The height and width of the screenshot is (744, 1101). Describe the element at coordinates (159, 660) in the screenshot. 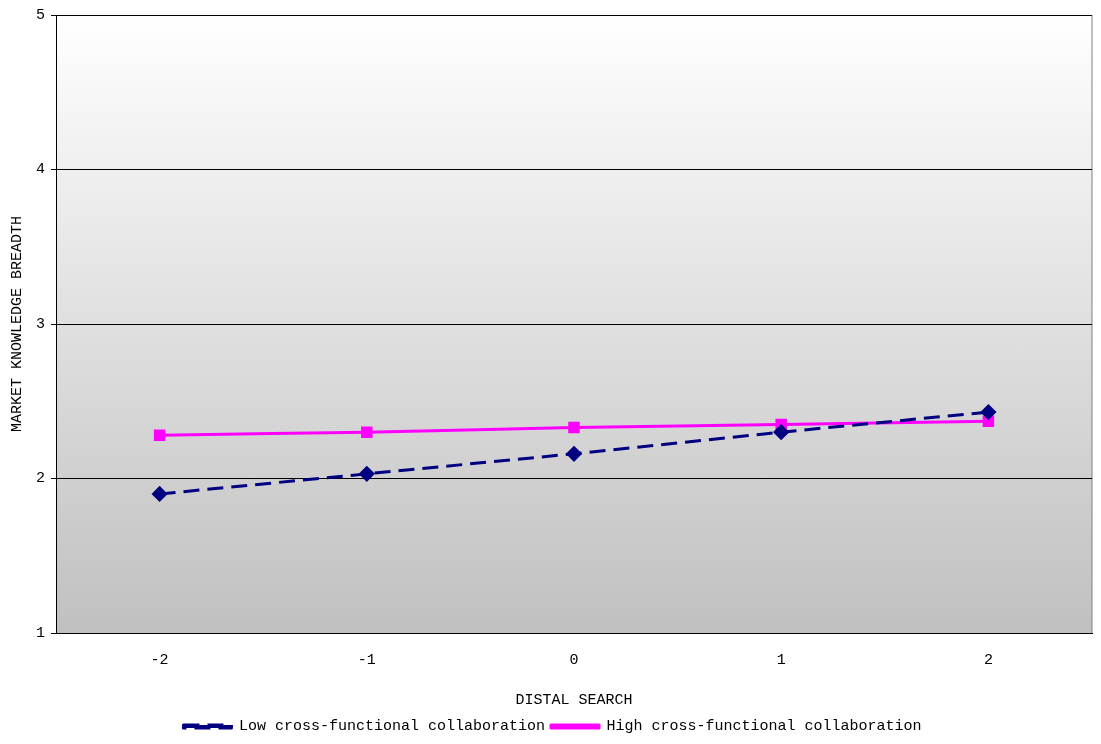

I see `x-tick-label: -2` at that location.